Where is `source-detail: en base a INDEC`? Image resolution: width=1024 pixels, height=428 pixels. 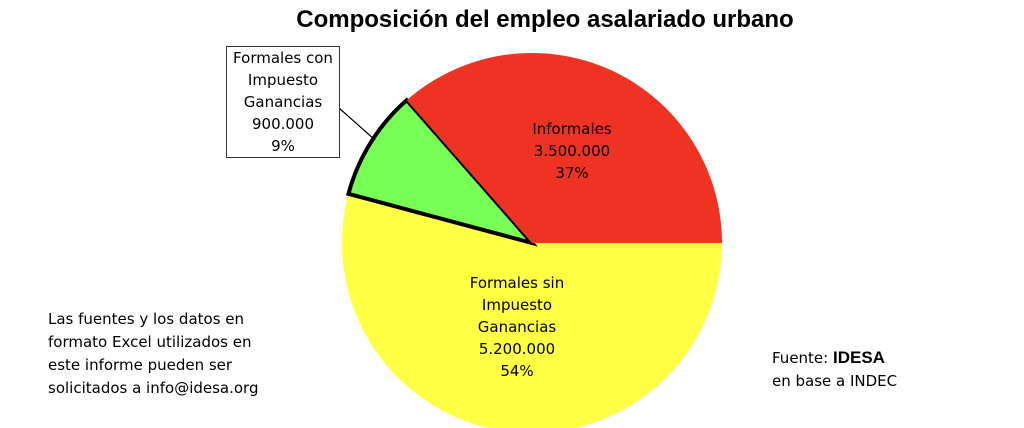 source-detail: en base a INDEC is located at coordinates (835, 381).